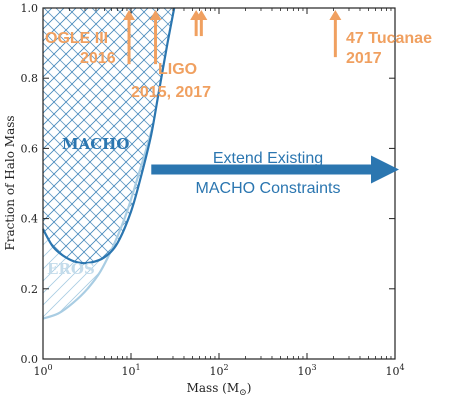 This screenshot has height=401, width=457. I want to click on x-axis-label-close: ), so click(249, 388).